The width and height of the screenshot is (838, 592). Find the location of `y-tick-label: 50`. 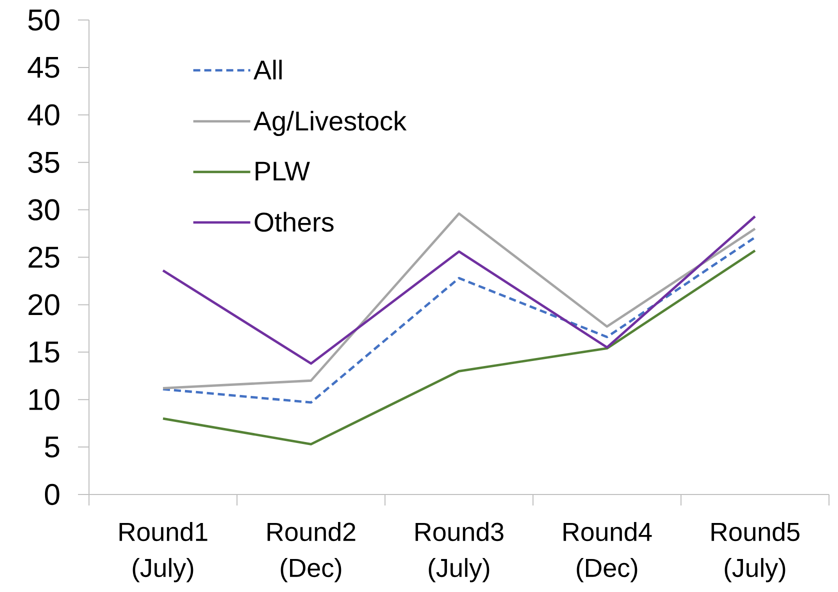

y-tick-label: 50 is located at coordinates (44, 20).